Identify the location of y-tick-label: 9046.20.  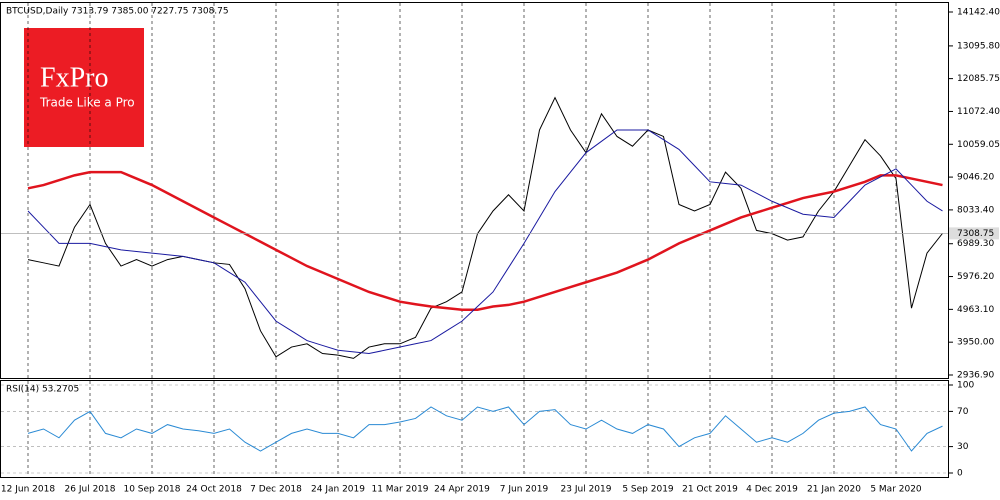
(975, 178).